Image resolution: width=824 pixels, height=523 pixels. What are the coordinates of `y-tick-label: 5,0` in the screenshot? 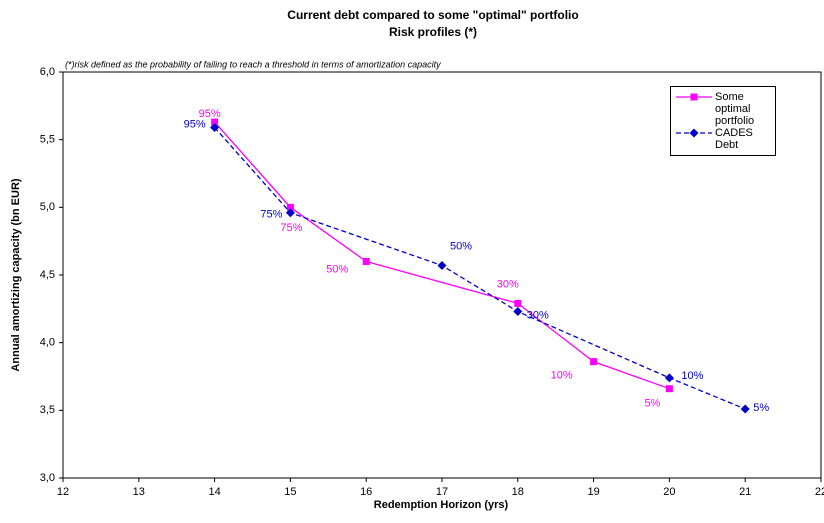 It's located at (47, 207).